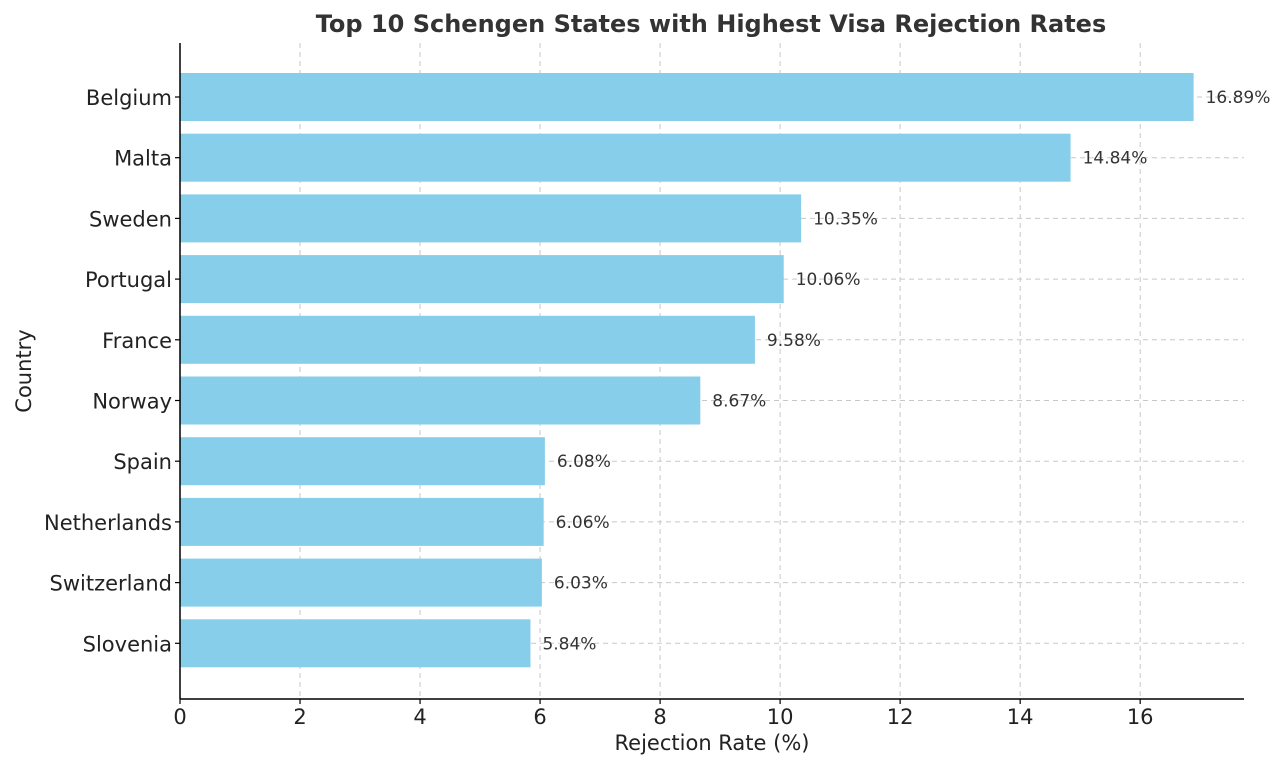 Image resolution: width=1286 pixels, height=768 pixels. What do you see at coordinates (299, 717) in the screenshot?
I see `x-tick-label-2: 2` at bounding box center [299, 717].